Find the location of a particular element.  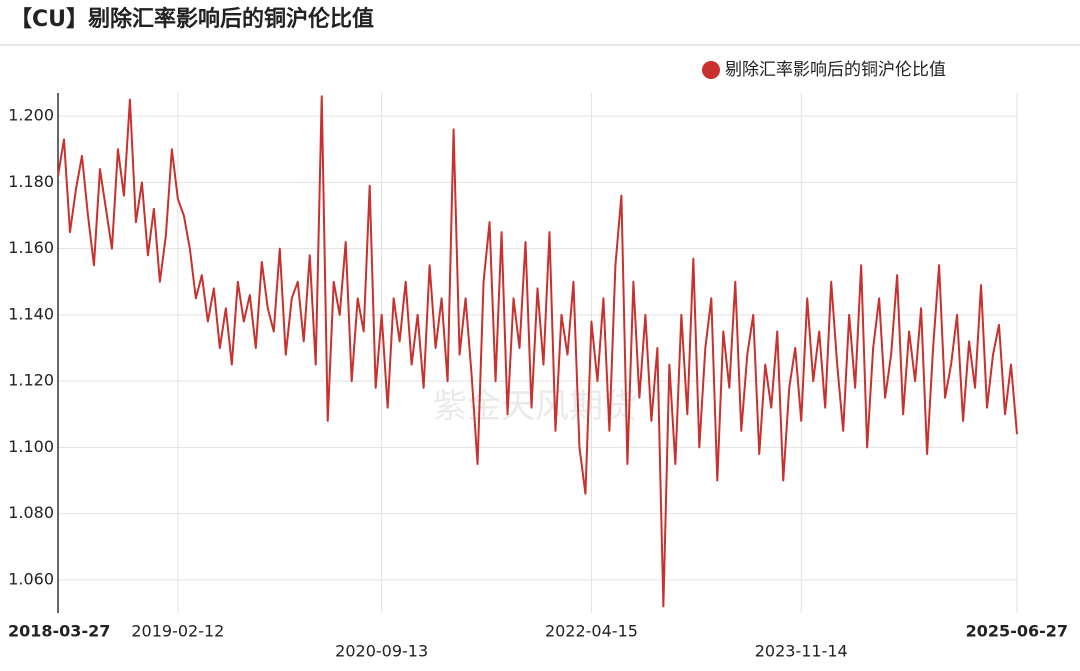

x-tick-label: 2019-02-12 is located at coordinates (177, 631).